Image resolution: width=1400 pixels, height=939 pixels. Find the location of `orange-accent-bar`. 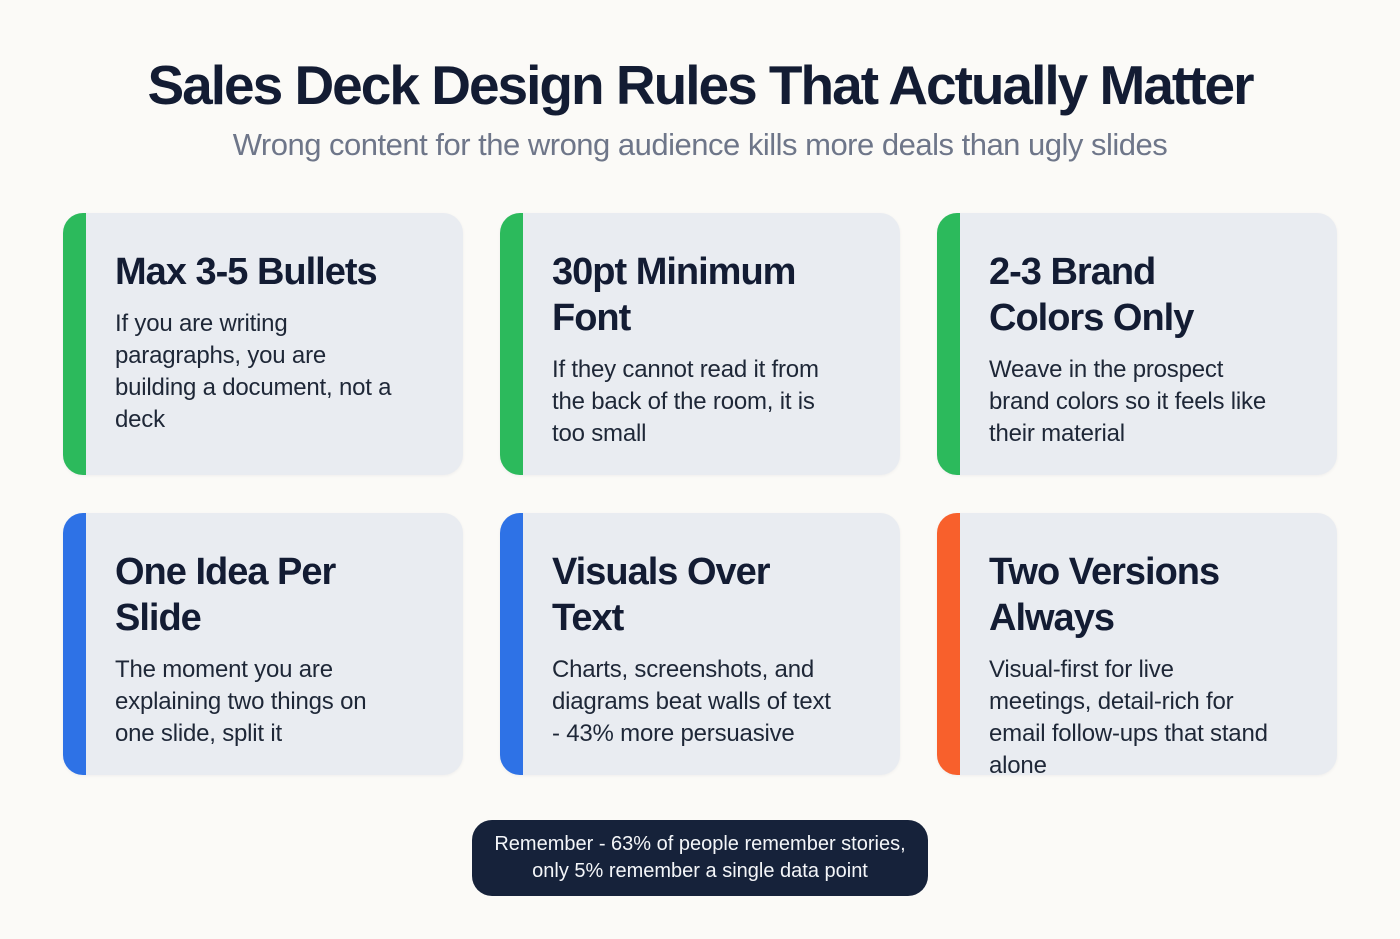

orange-accent-bar is located at coordinates (948, 644).